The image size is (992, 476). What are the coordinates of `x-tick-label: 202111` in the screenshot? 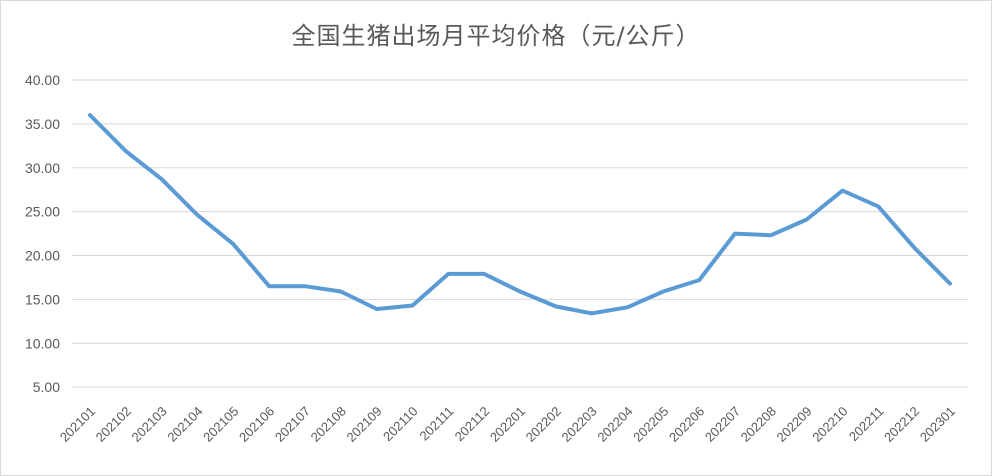 It's located at (437, 424).